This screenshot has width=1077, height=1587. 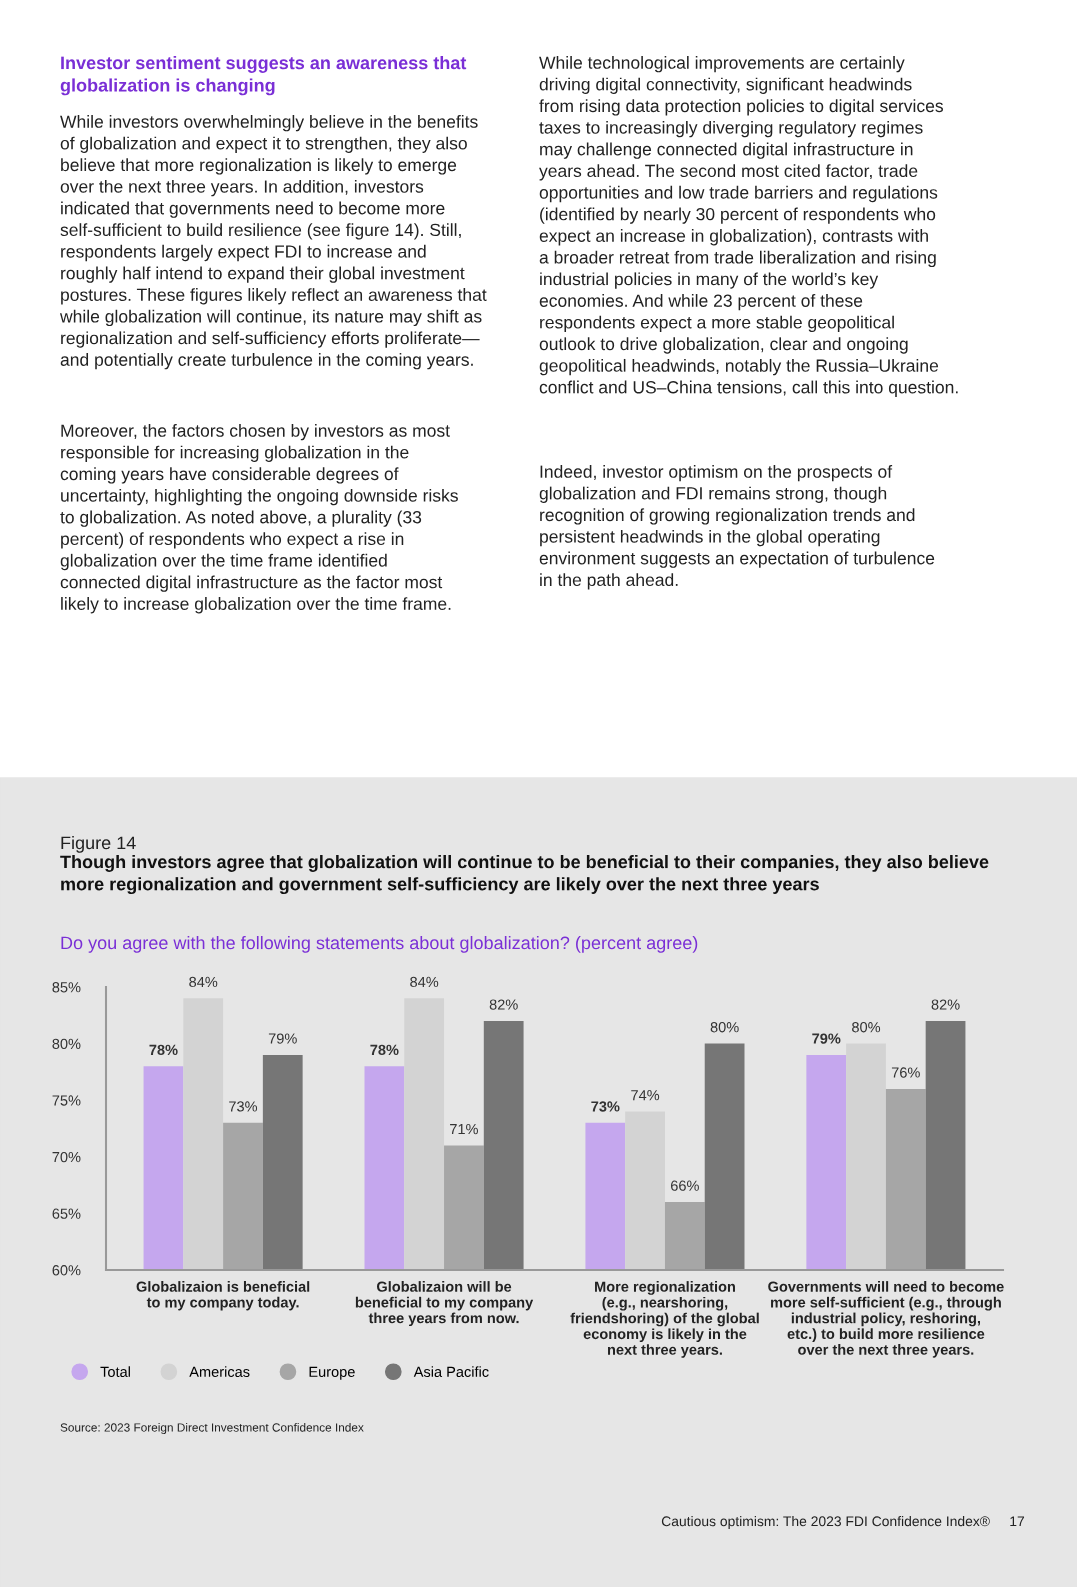 I want to click on x-tick-label: Globalizaion is beneficial to my company today., so click(x=223, y=1296).